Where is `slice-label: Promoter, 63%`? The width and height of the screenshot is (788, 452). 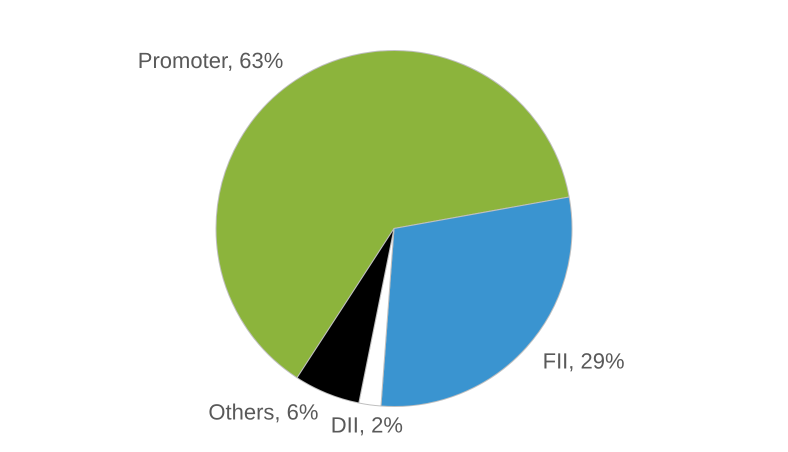 slice-label: Promoter, 63% is located at coordinates (211, 60).